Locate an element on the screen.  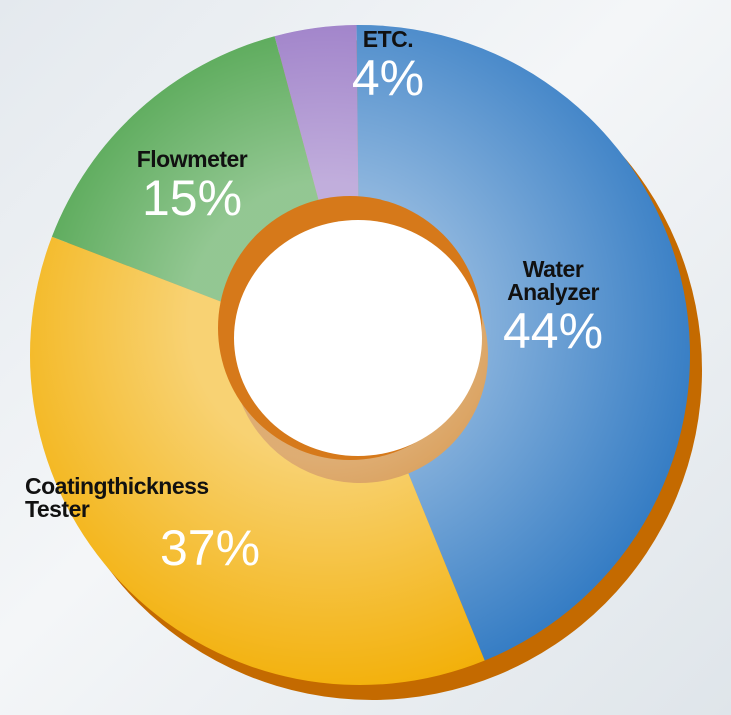
value-label: 37% is located at coordinates (210, 548).